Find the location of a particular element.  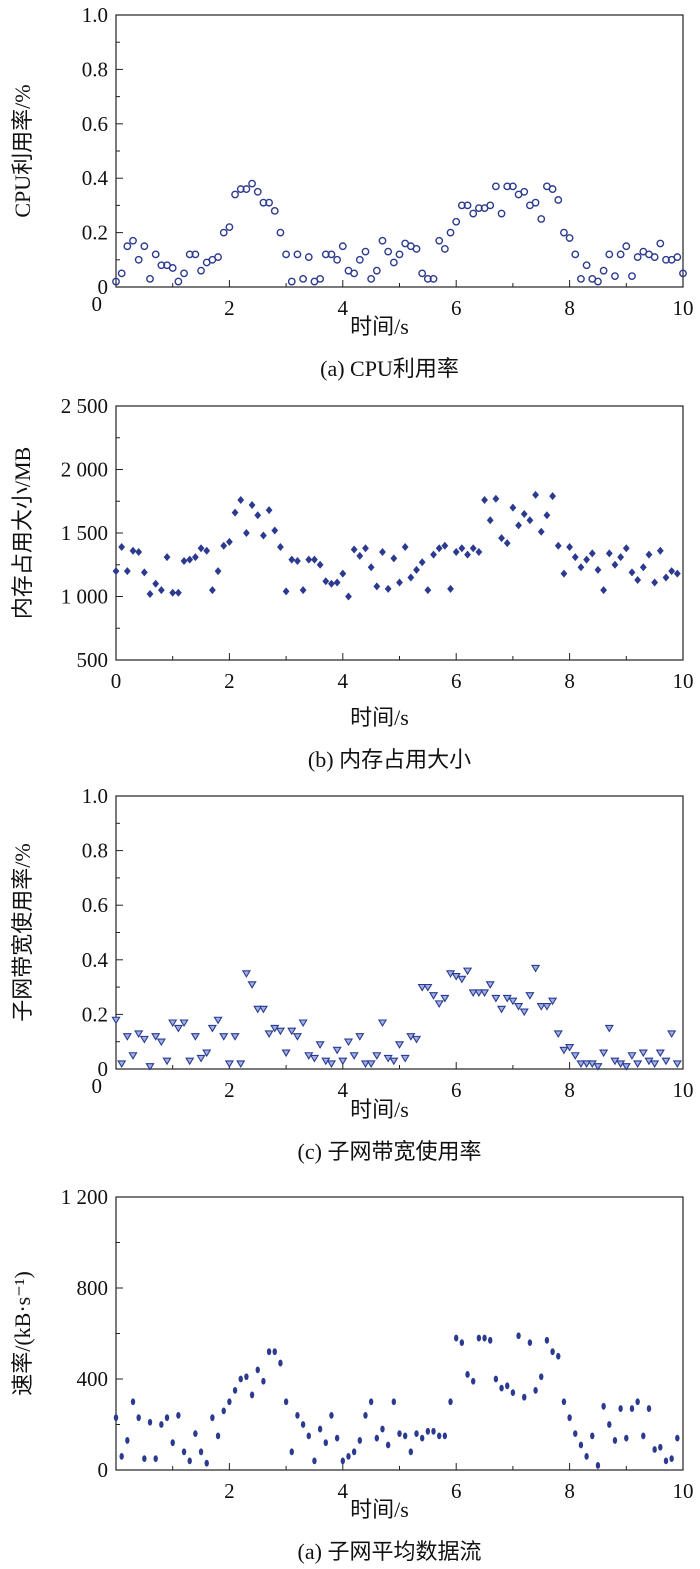

cpu-ytick-label: 0.6 is located at coordinates (95, 124).